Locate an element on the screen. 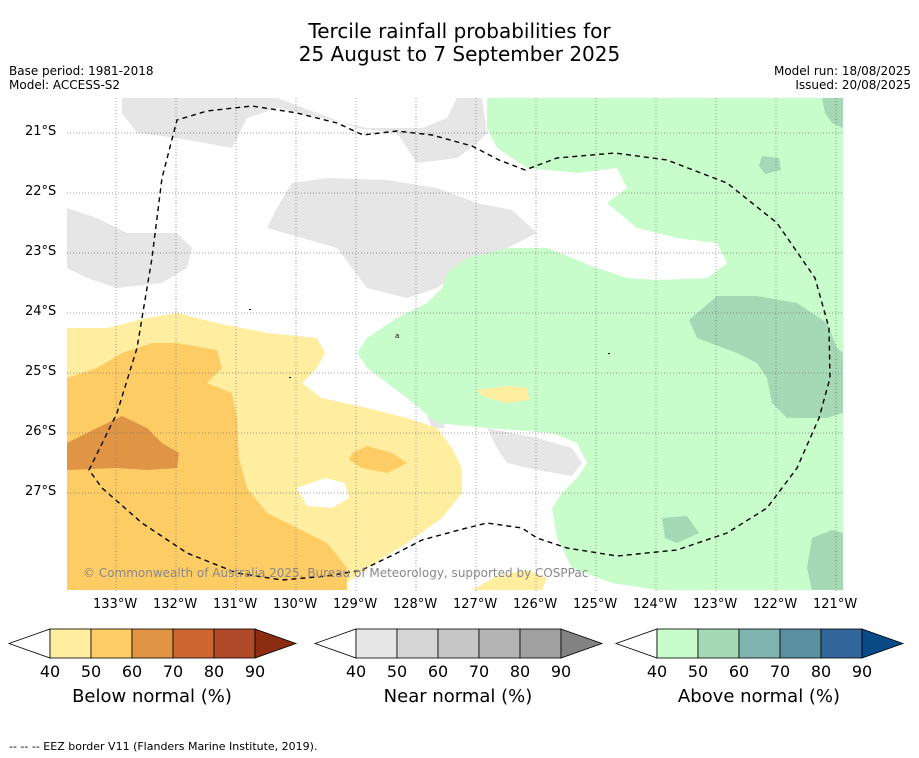  lat-label: 27°S is located at coordinates (41, 491).